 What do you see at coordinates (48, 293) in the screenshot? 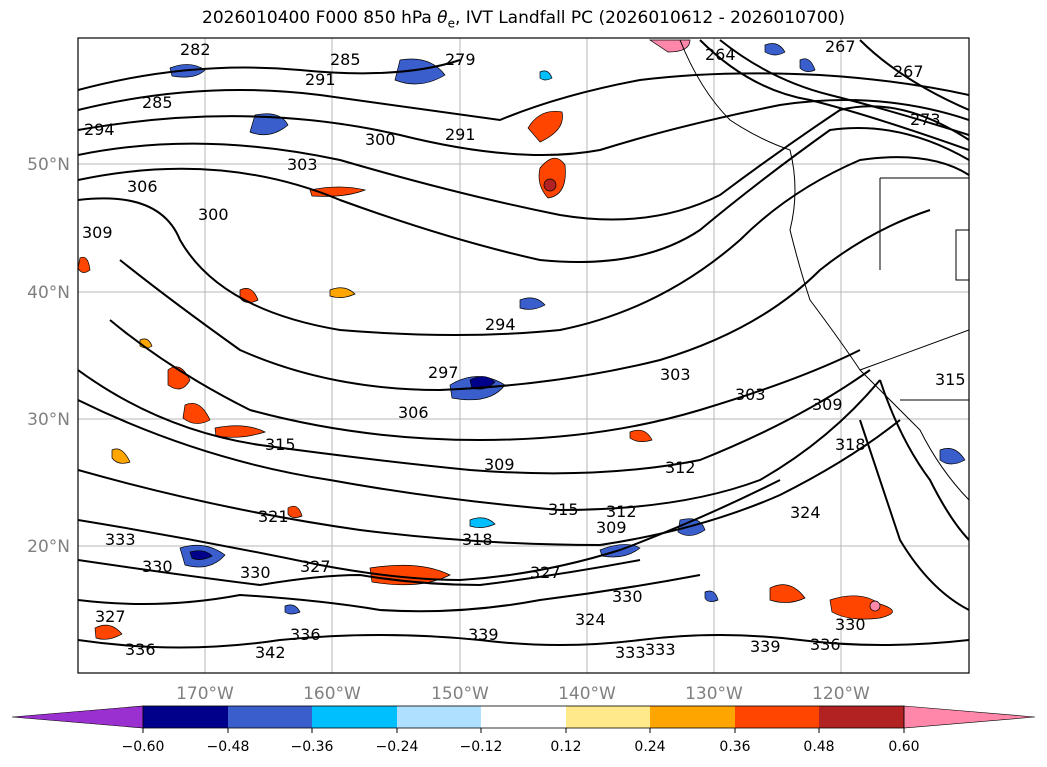
I see `lat-label: 40°N` at bounding box center [48, 293].